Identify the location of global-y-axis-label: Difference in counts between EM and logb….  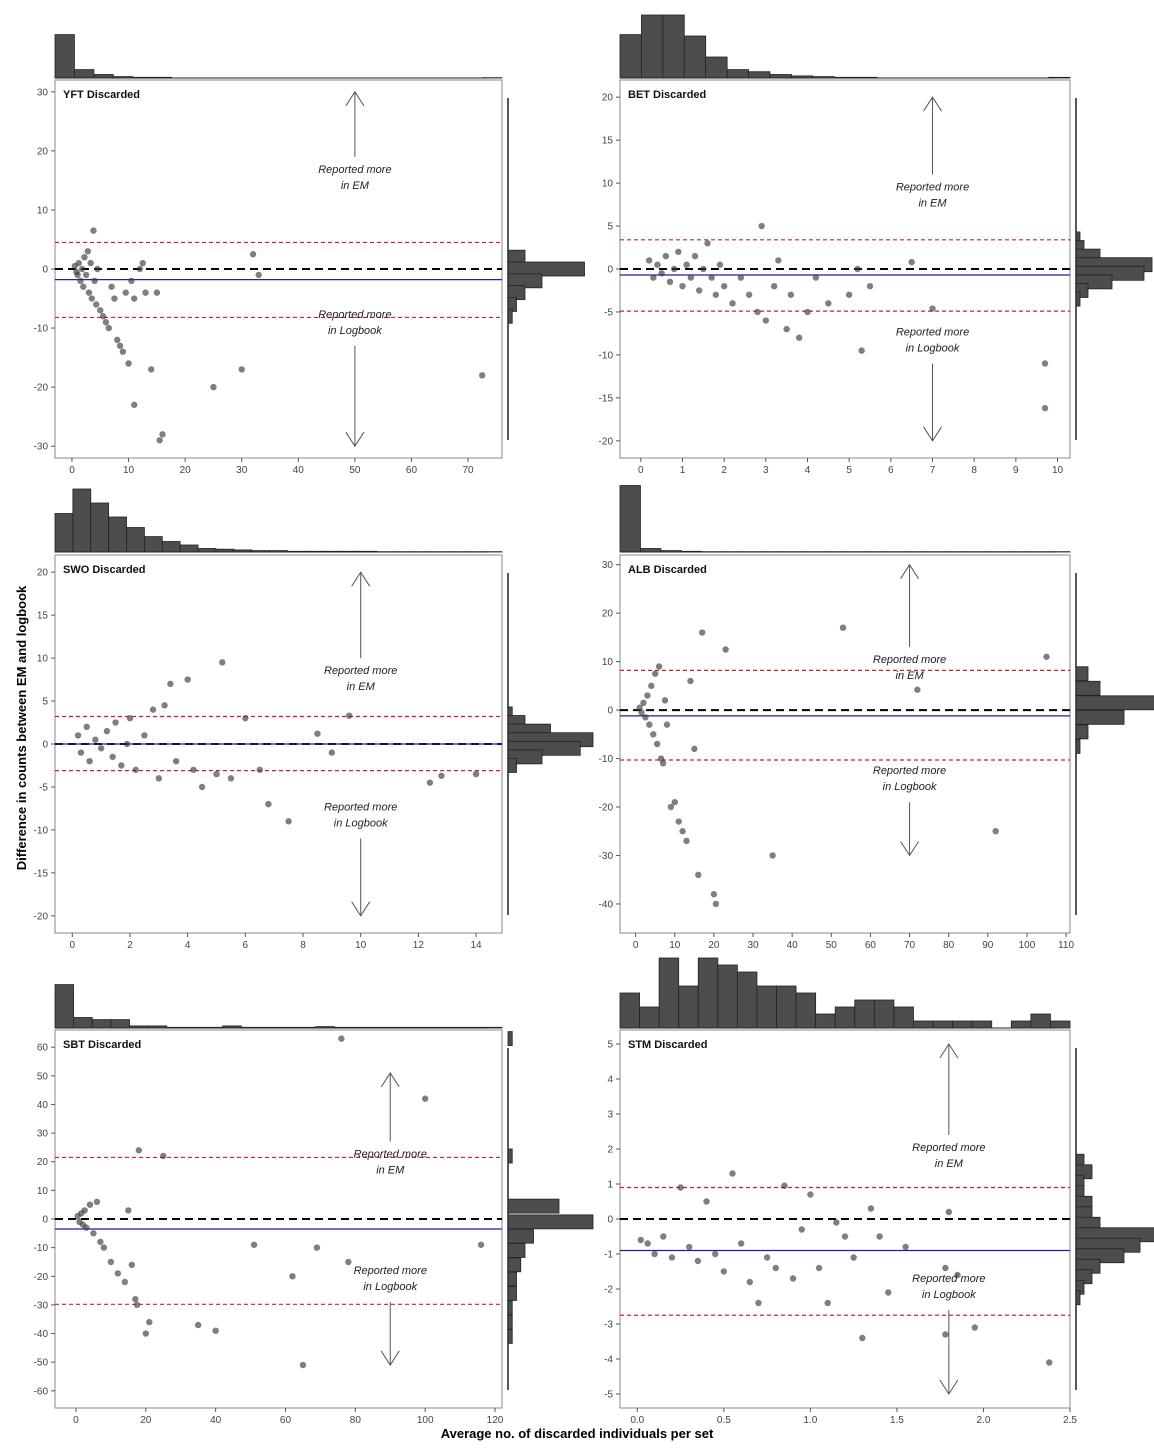
(21, 727).